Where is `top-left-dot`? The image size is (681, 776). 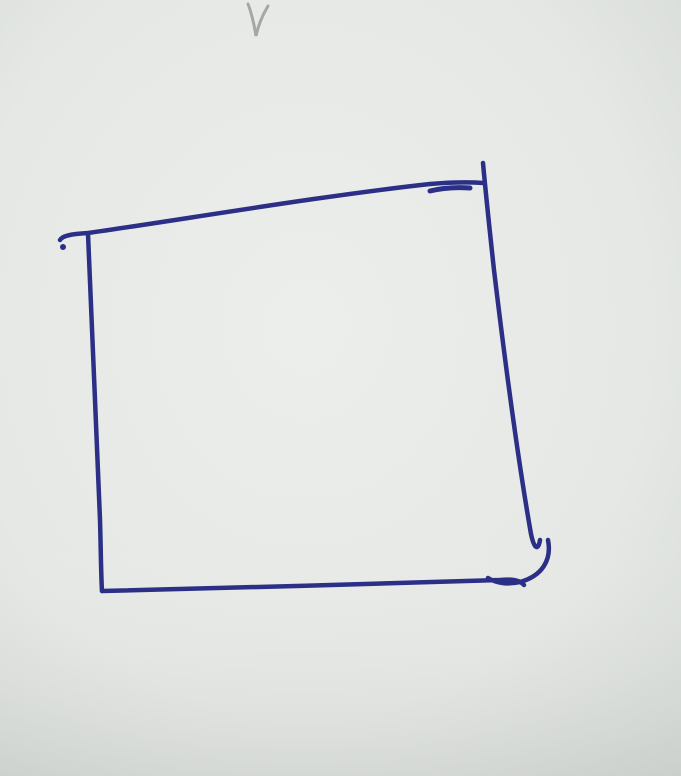
top-left-dot is located at coordinates (63, 247).